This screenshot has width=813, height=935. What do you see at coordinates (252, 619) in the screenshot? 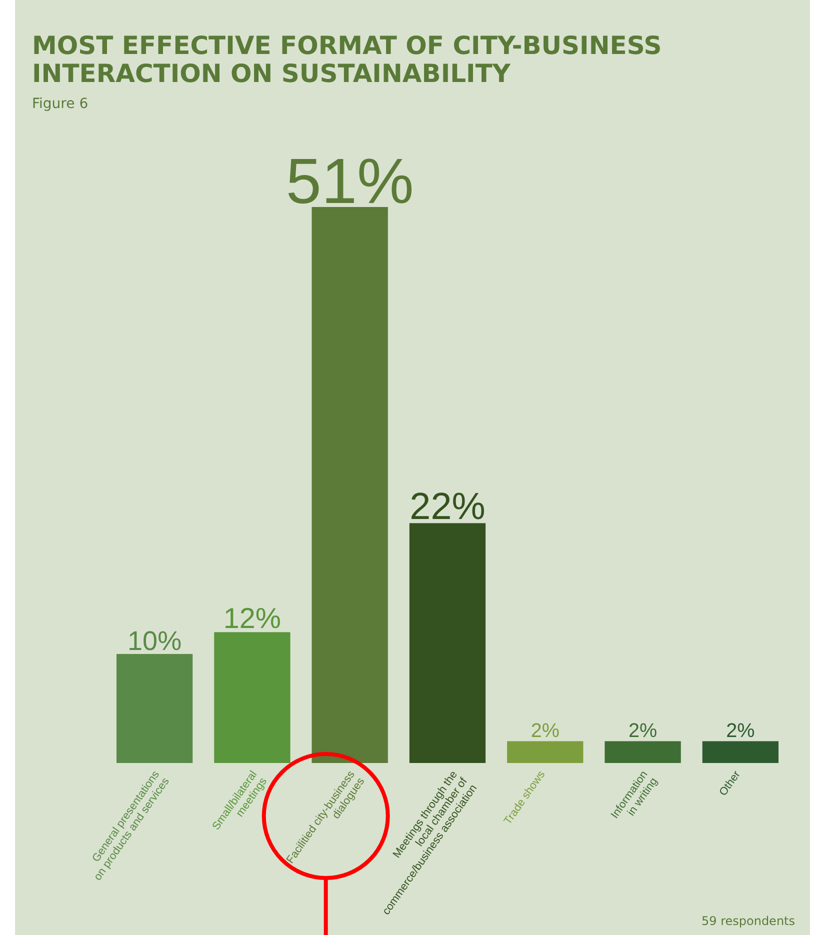
I see `data-label: 12%` at bounding box center [252, 619].